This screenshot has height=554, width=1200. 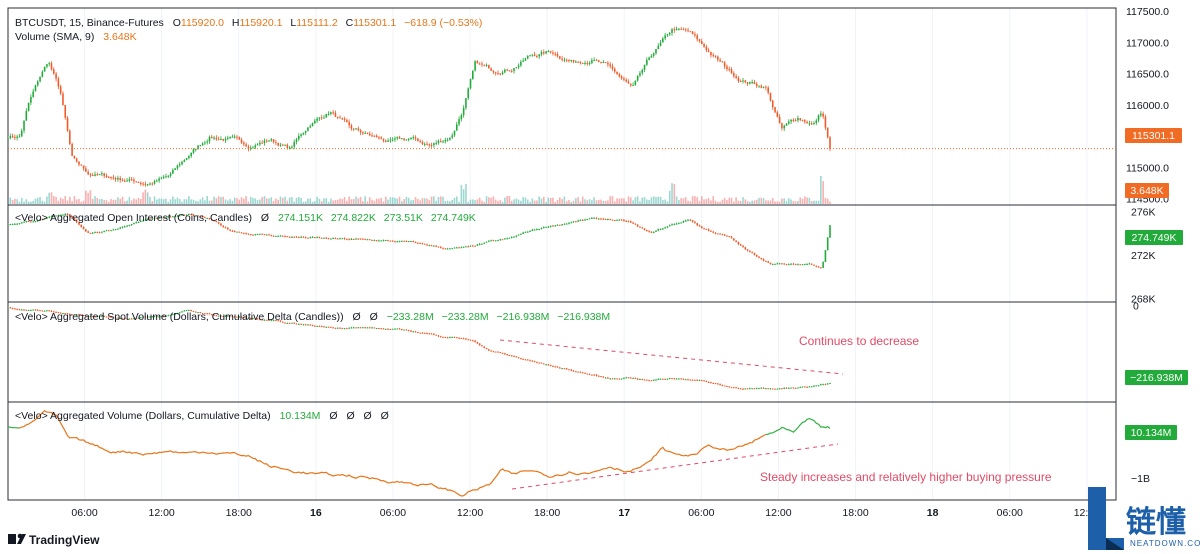 I want to click on volume-bars, so click(x=419, y=190).